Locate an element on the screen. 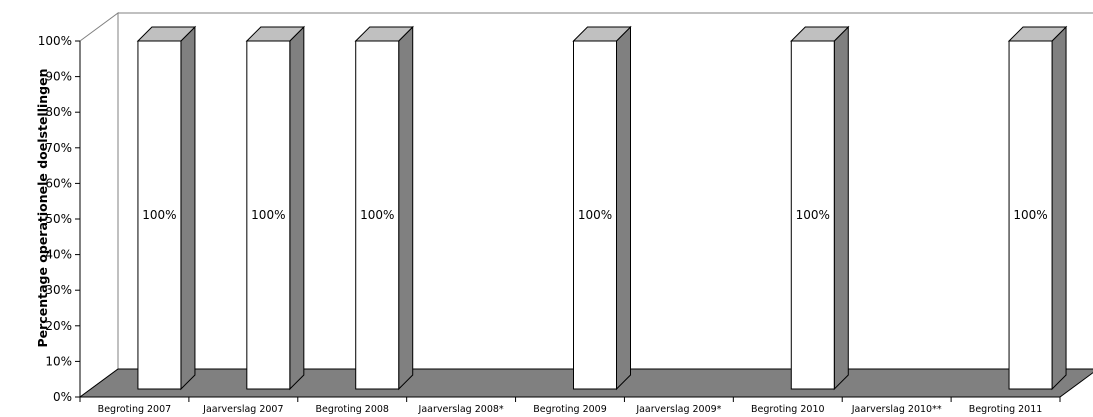 This screenshot has height=417, width=1093. x-category-label: Jaarverslag 2009* is located at coordinates (678, 409).